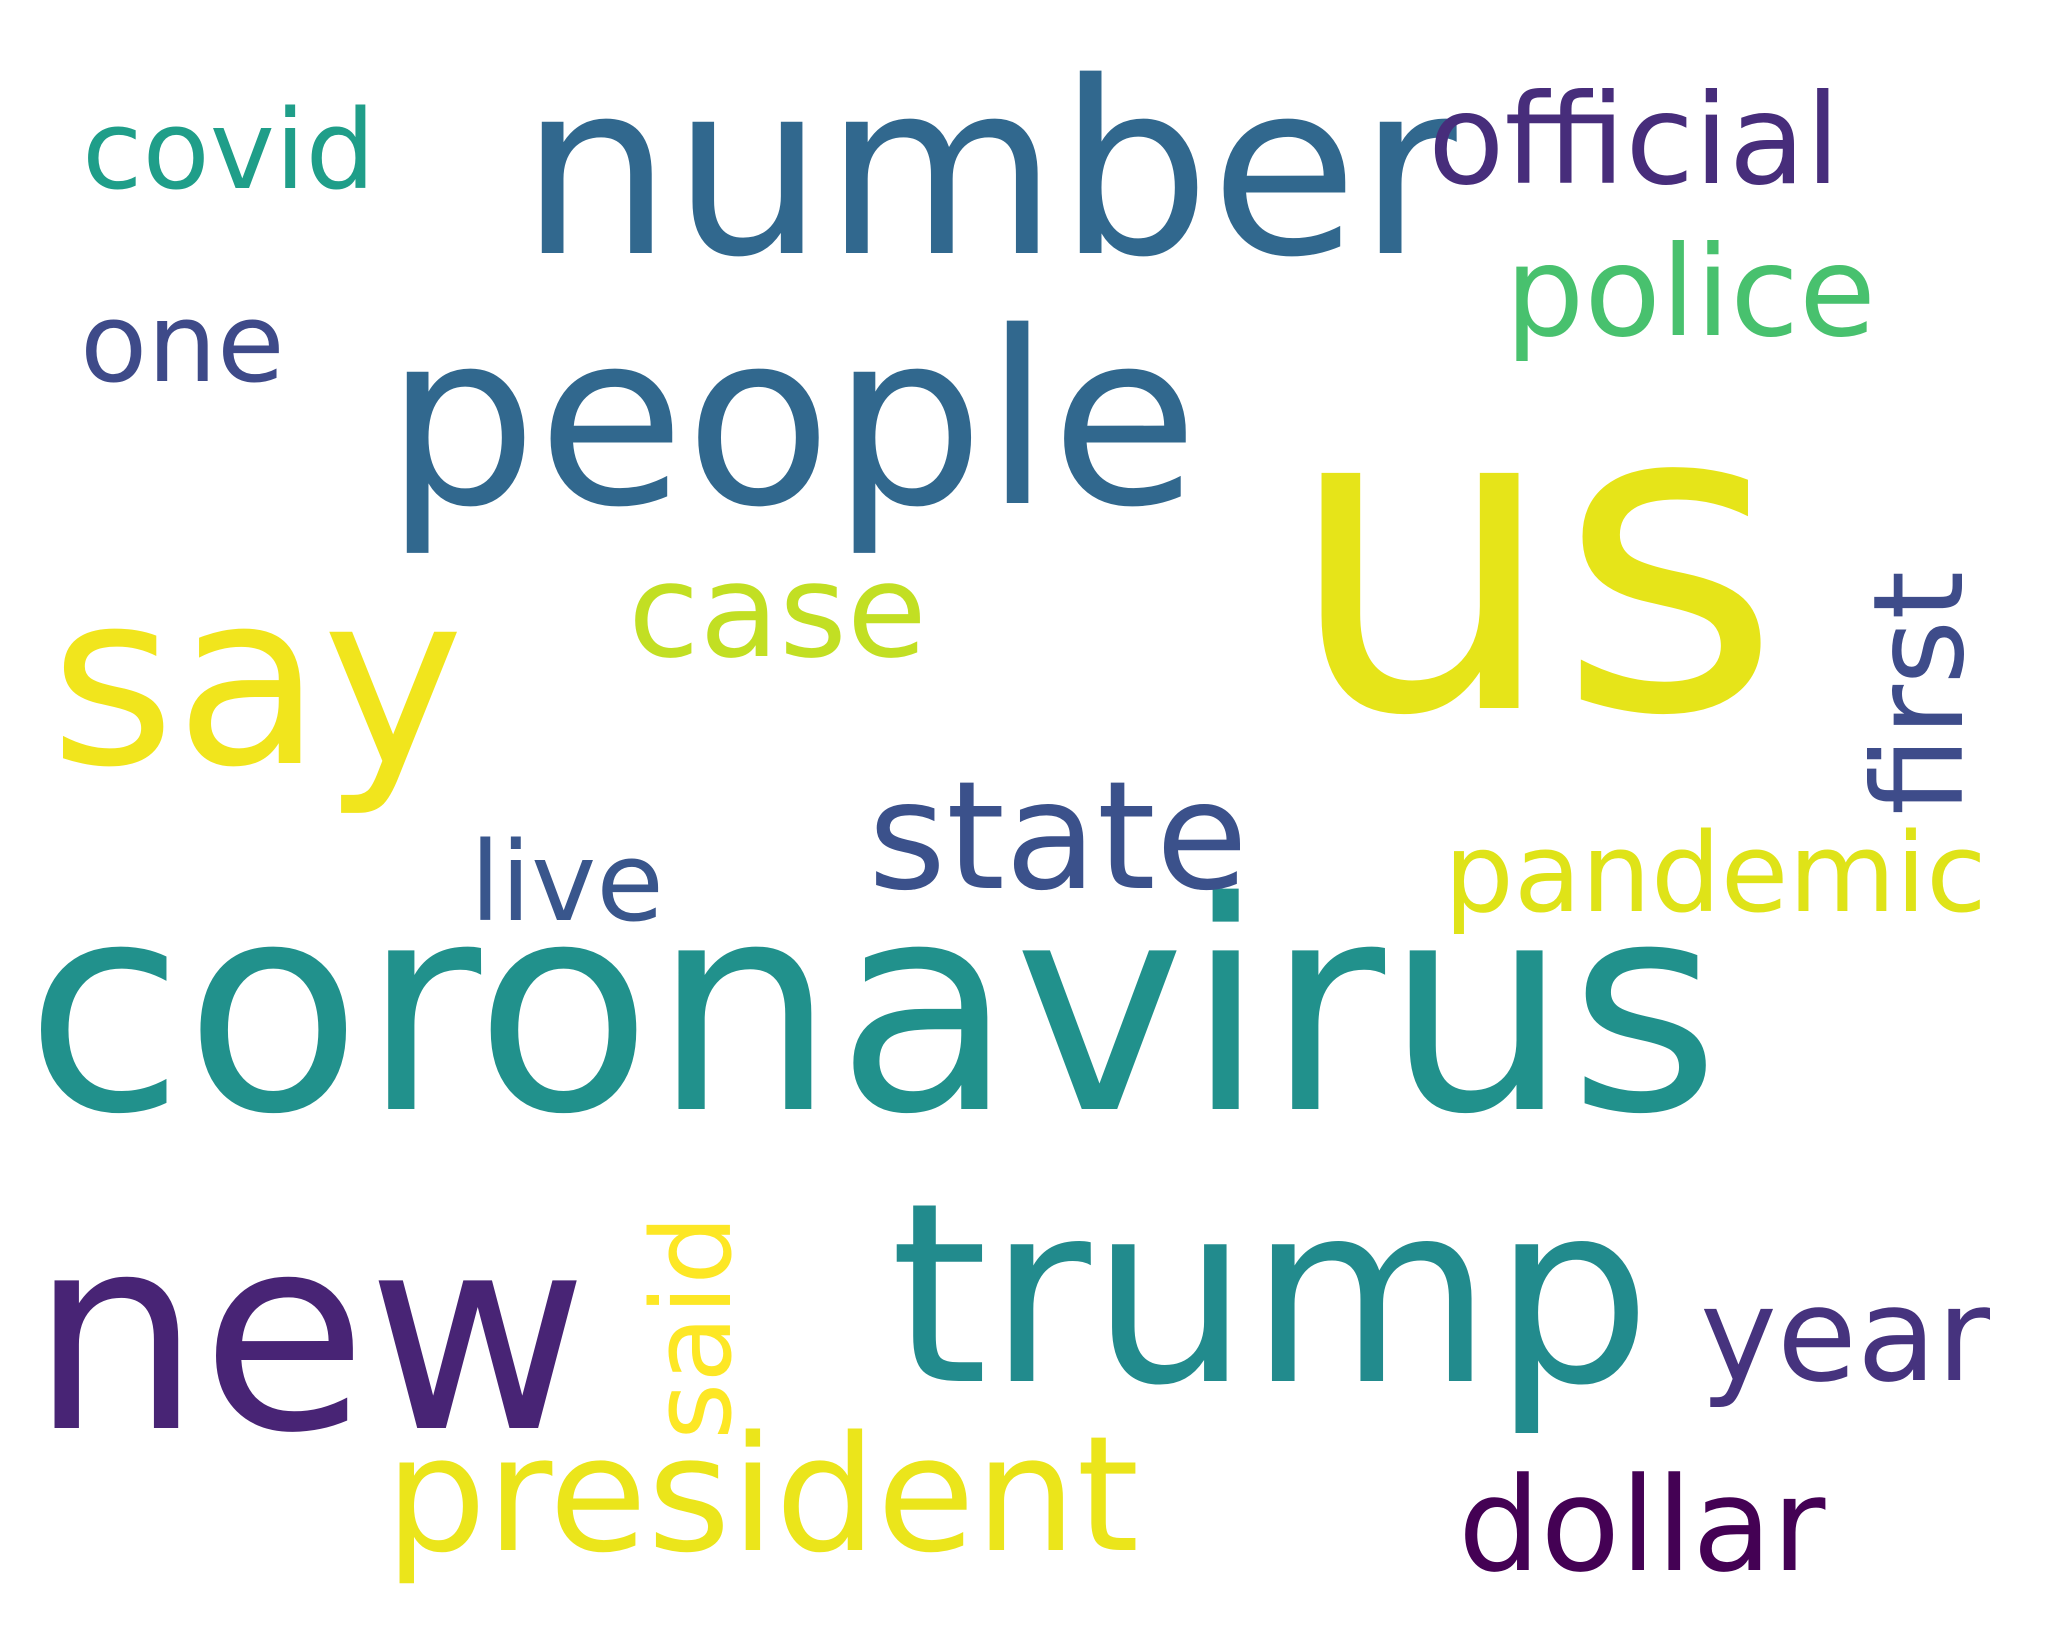 The width and height of the screenshot is (2052, 1645). What do you see at coordinates (1271, 1294) in the screenshot?
I see `word-trump: trump` at bounding box center [1271, 1294].